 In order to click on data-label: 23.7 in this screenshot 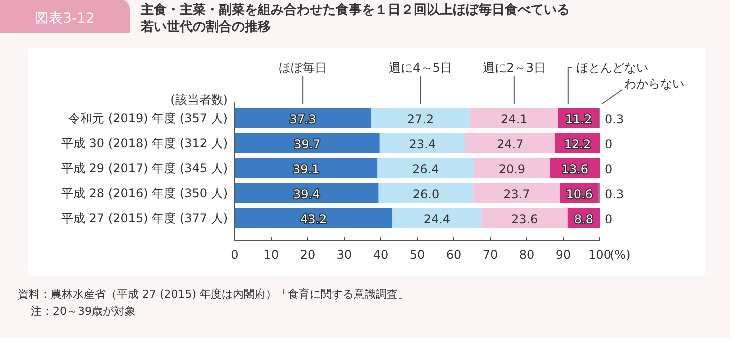, I will do `click(517, 195)`.